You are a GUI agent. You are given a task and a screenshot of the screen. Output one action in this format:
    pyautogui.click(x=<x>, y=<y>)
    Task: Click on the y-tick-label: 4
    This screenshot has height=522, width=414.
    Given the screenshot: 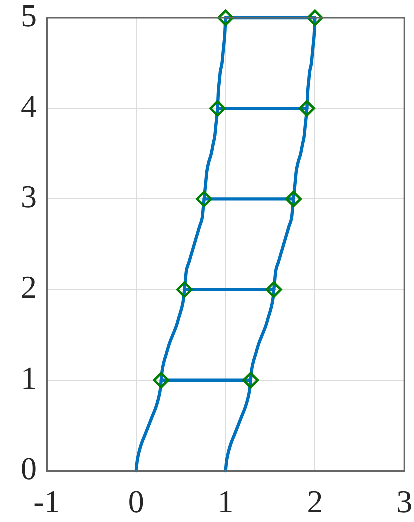 What is the action you would take?
    pyautogui.click(x=29, y=106)
    